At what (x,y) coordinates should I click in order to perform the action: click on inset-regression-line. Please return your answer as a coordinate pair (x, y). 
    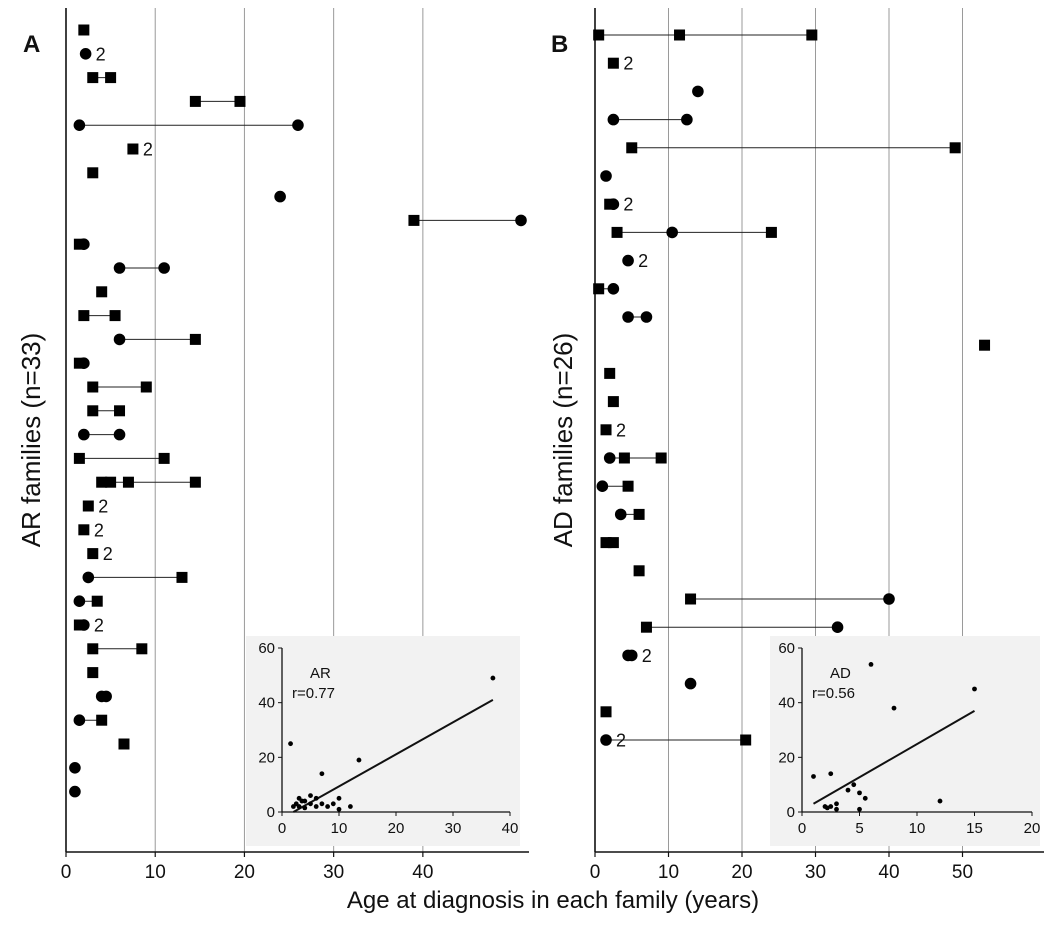
    Looking at the image, I should click on (393, 756).